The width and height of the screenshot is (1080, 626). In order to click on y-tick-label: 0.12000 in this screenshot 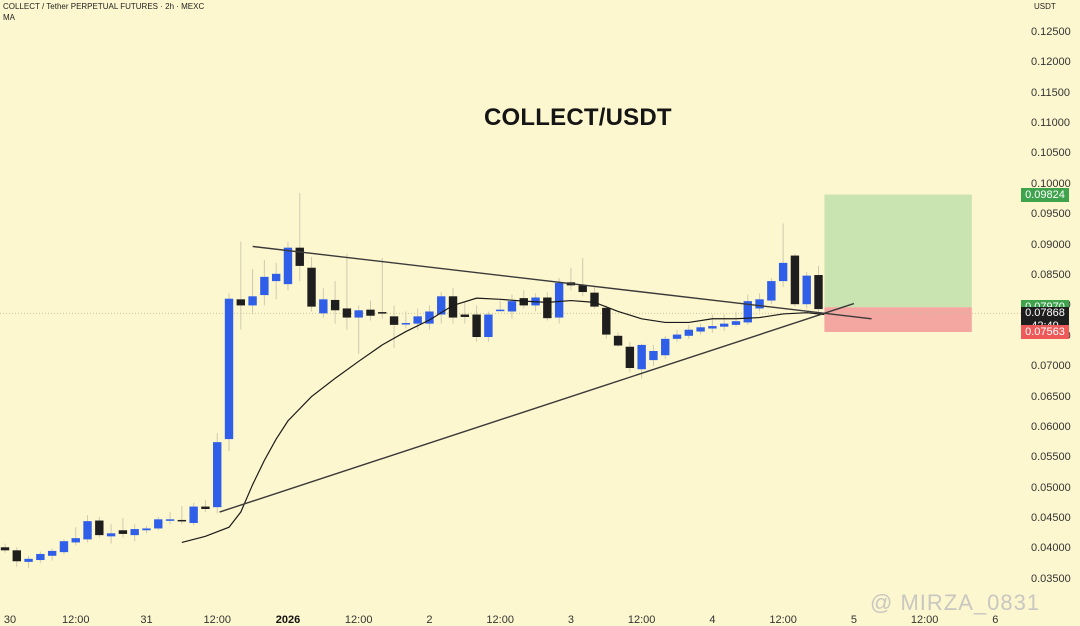, I will do `click(1051, 62)`.